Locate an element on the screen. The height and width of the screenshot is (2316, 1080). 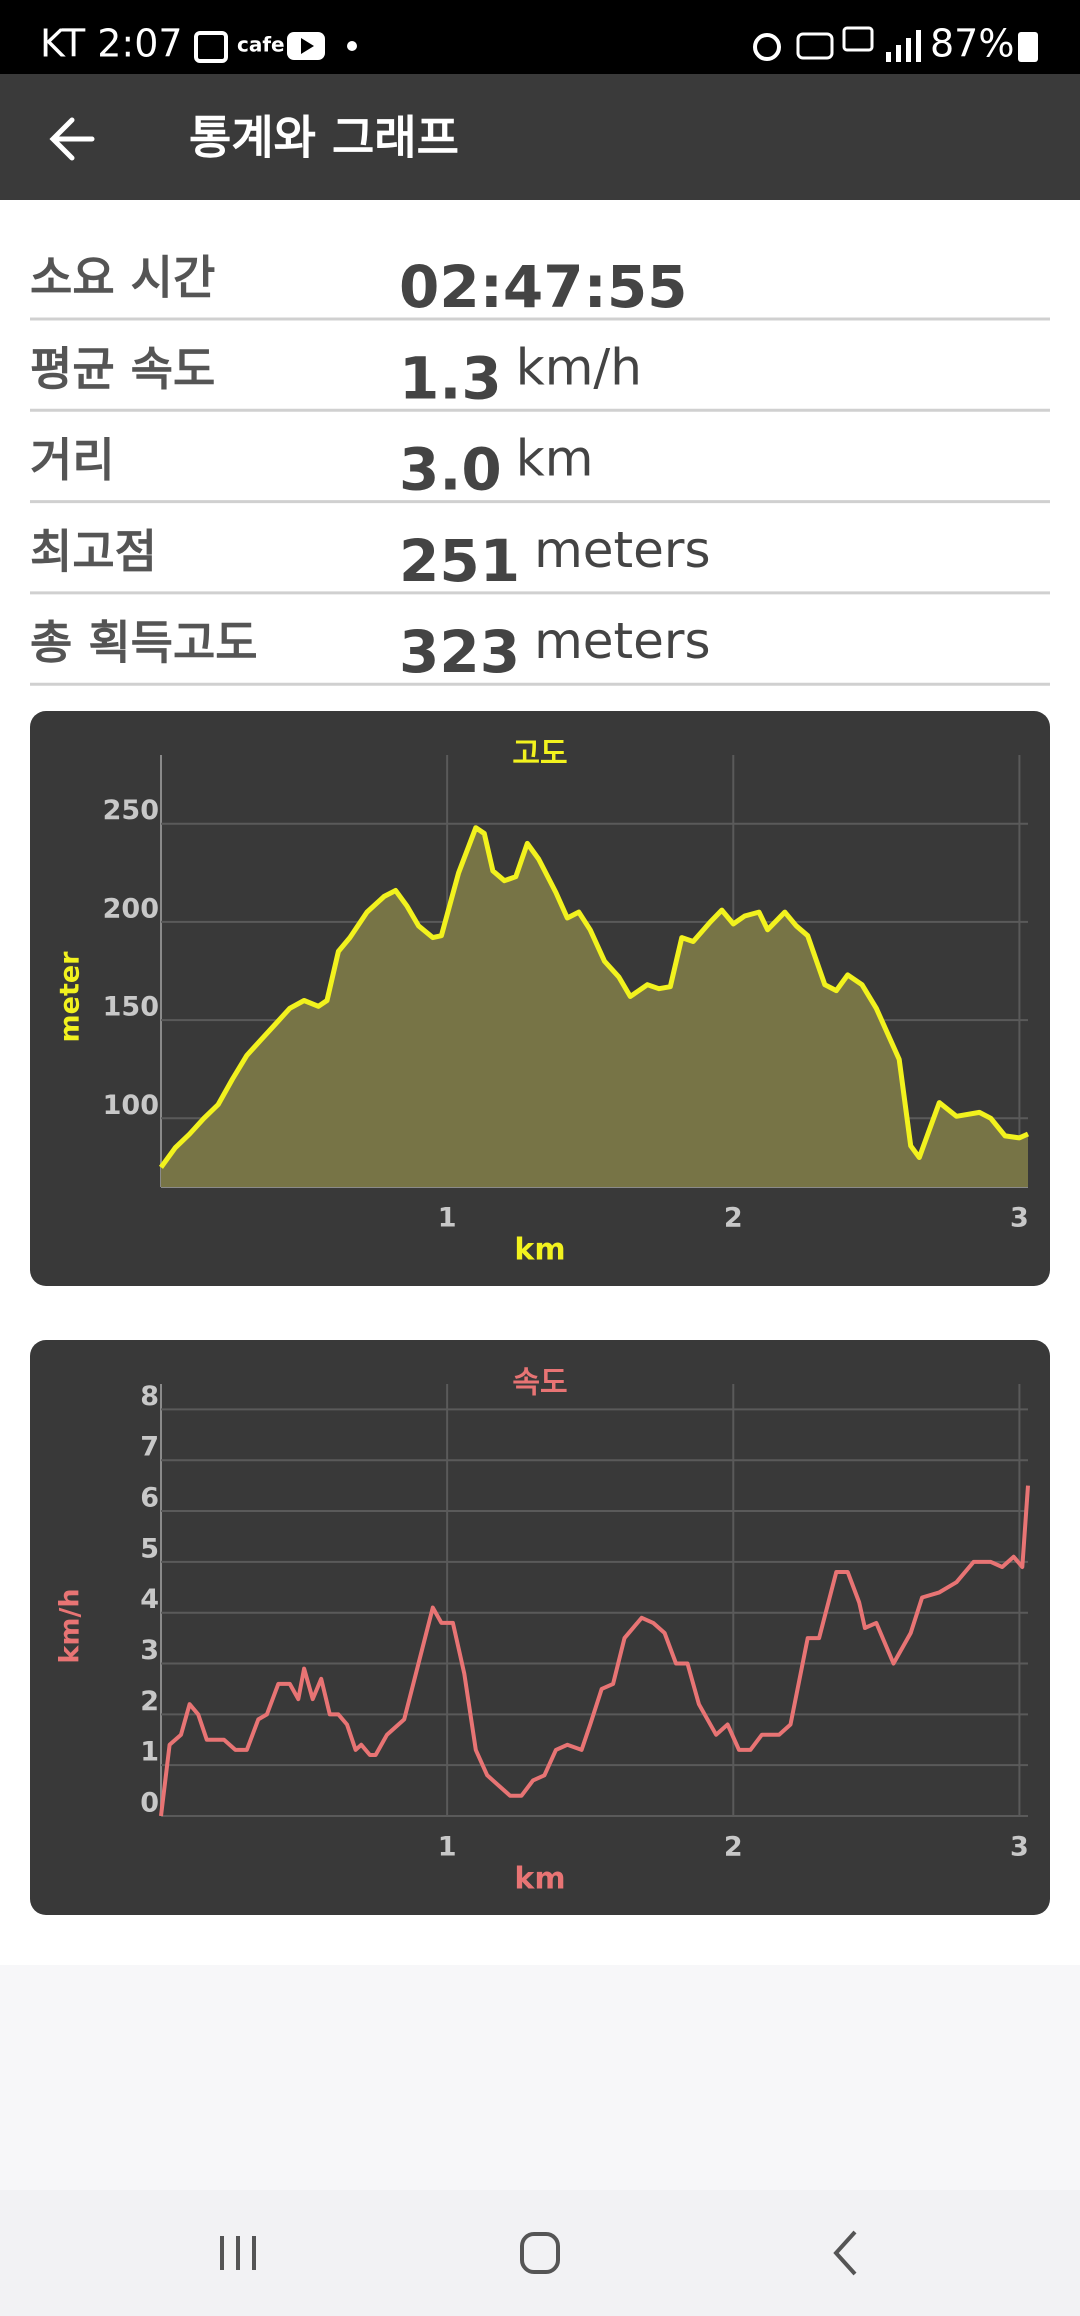
y-tick-label: 100 is located at coordinates (131, 1105).